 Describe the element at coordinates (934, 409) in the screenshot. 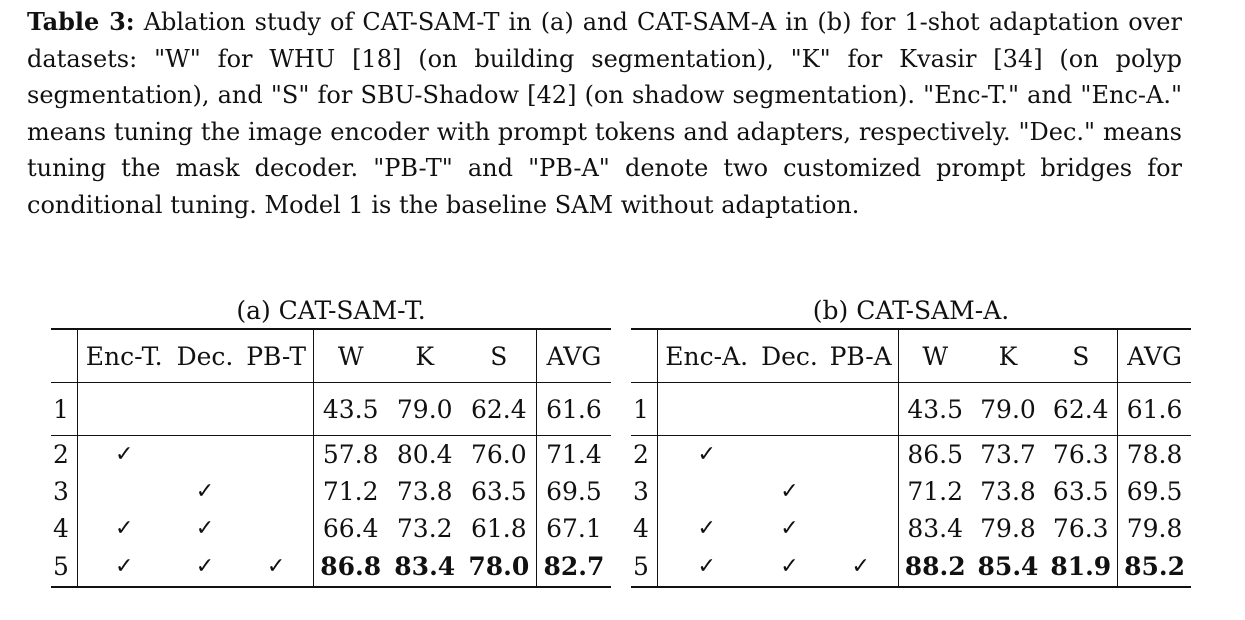

I see `value-w: 43.5` at that location.